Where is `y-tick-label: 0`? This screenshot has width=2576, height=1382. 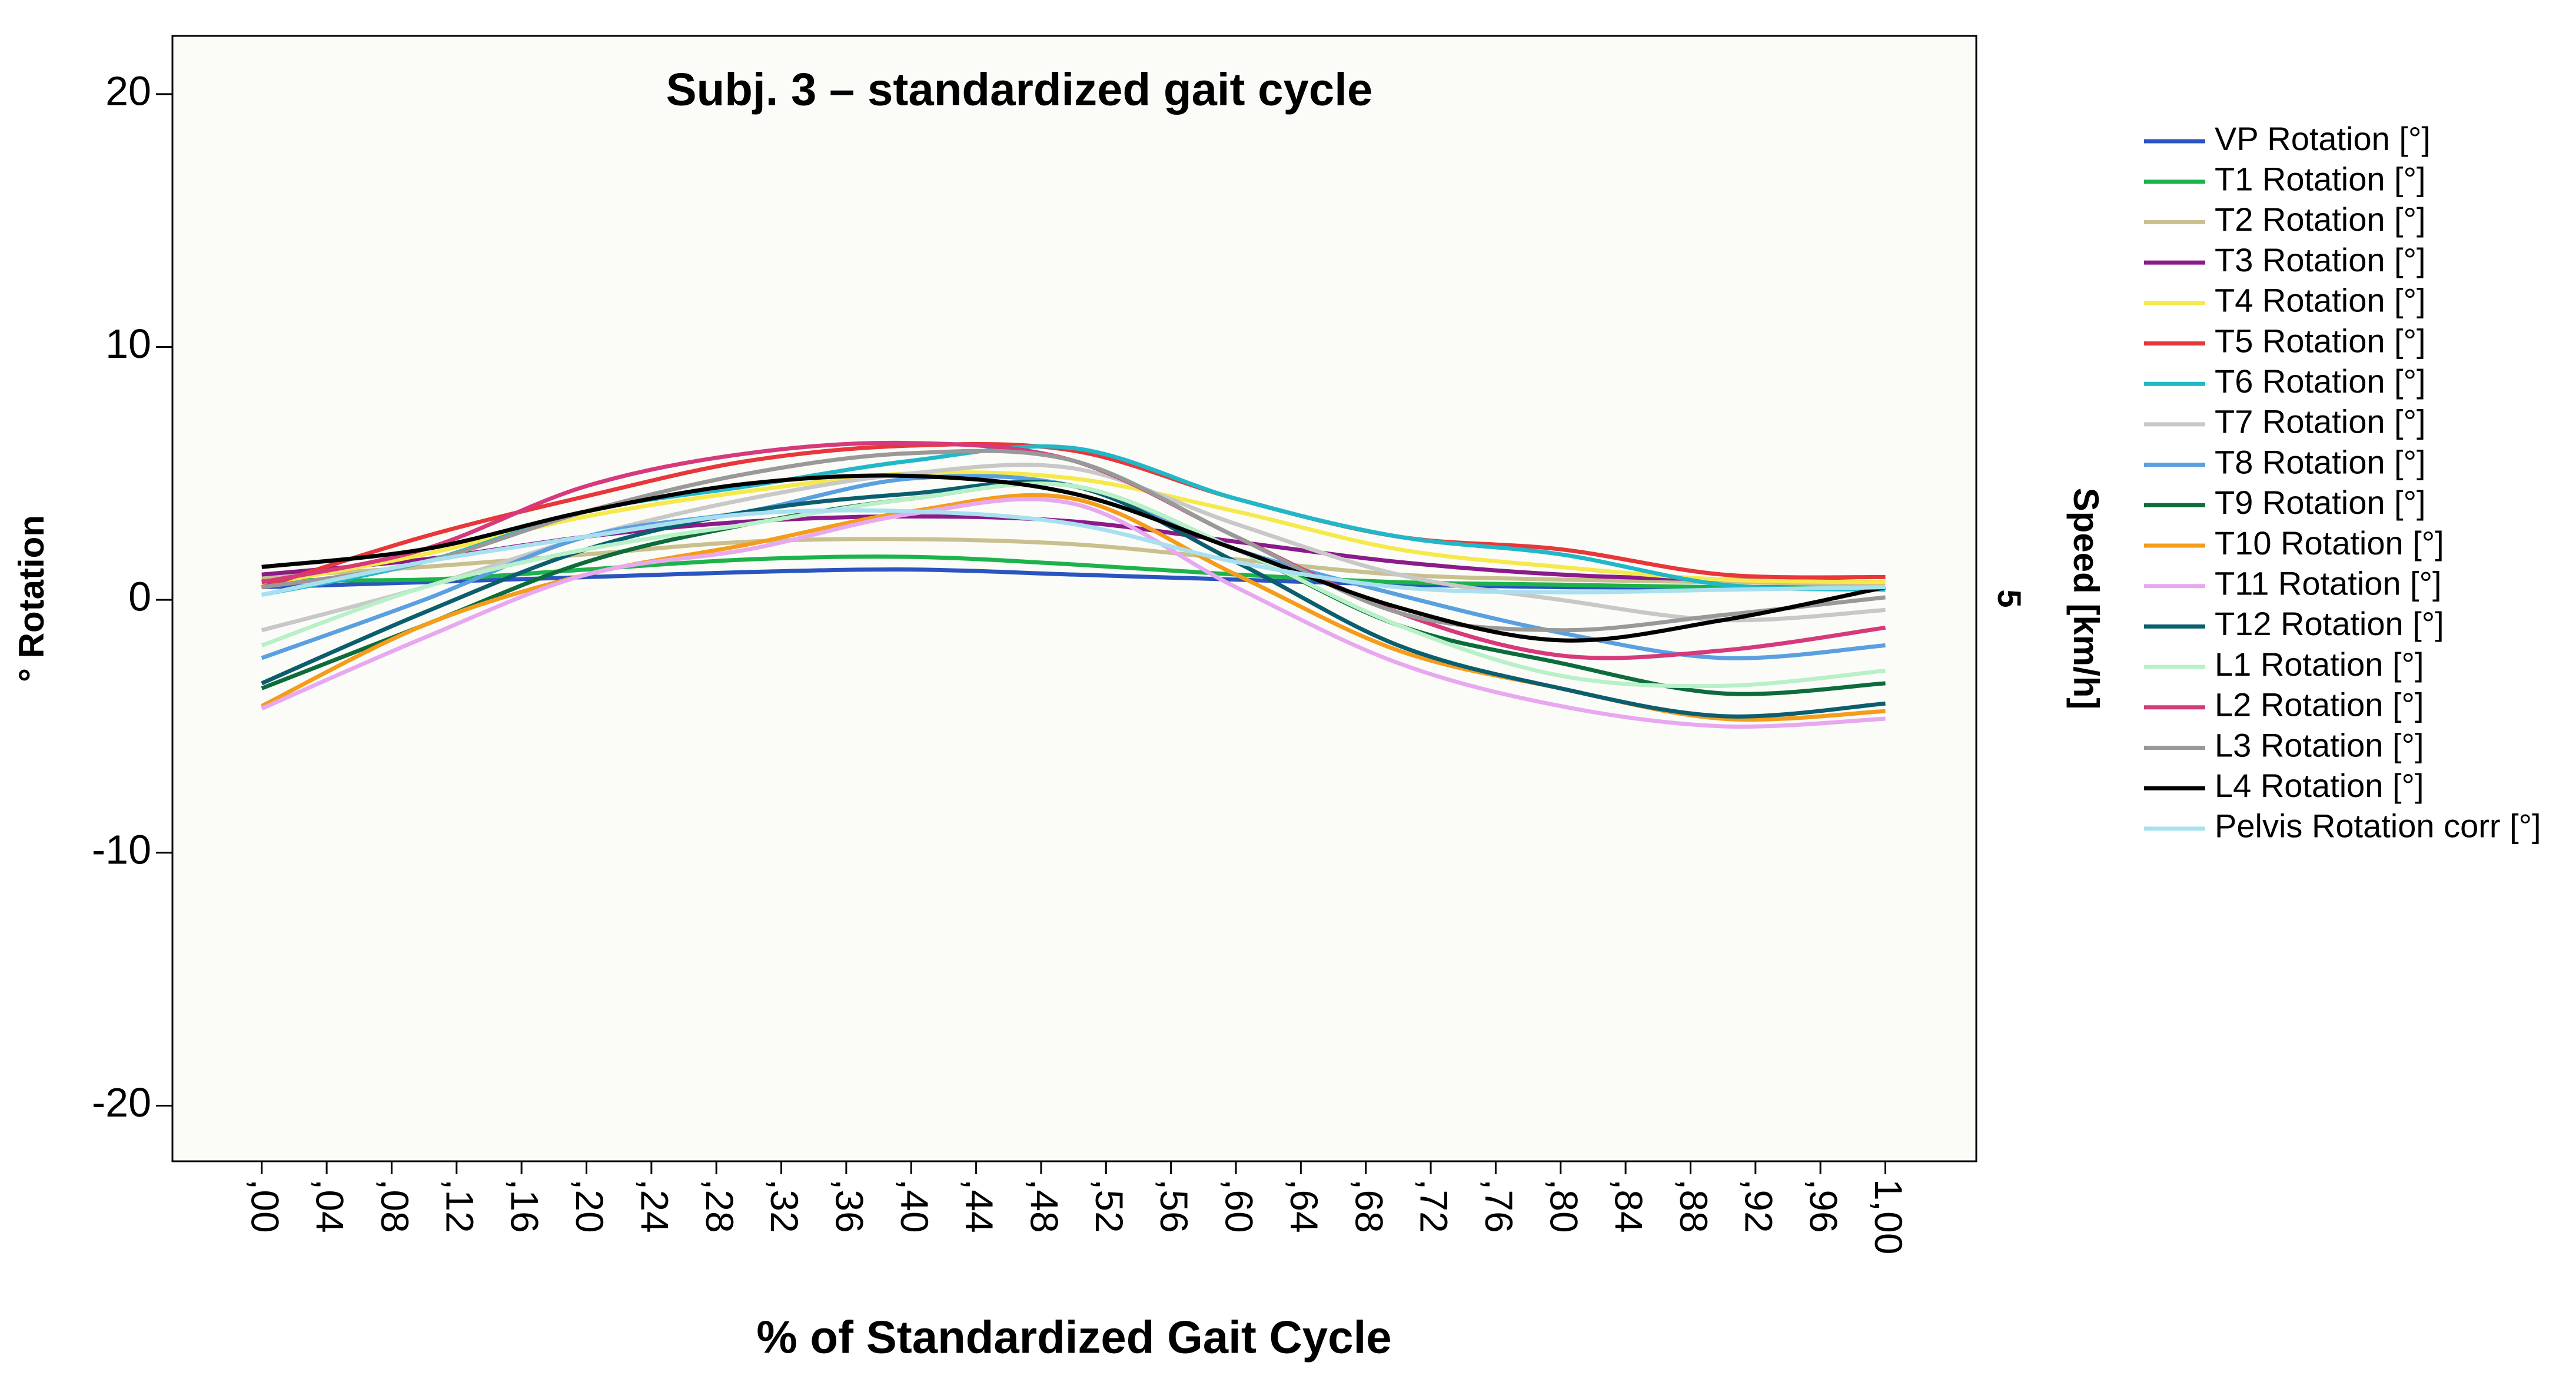
y-tick-label: 0 is located at coordinates (139, 597).